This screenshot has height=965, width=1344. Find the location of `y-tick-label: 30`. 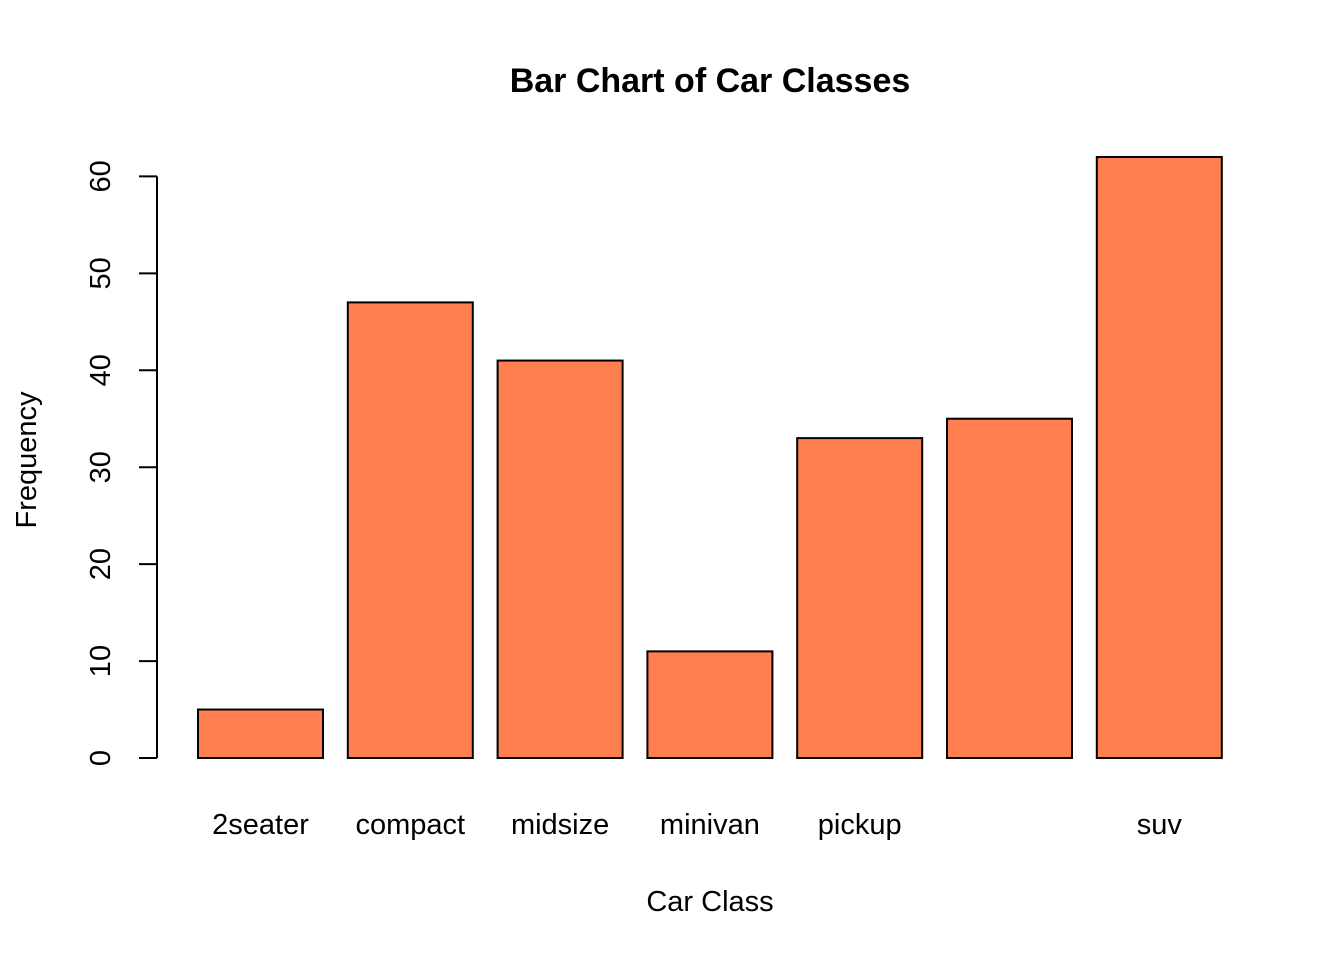

y-tick-label: 30 is located at coordinates (101, 467).